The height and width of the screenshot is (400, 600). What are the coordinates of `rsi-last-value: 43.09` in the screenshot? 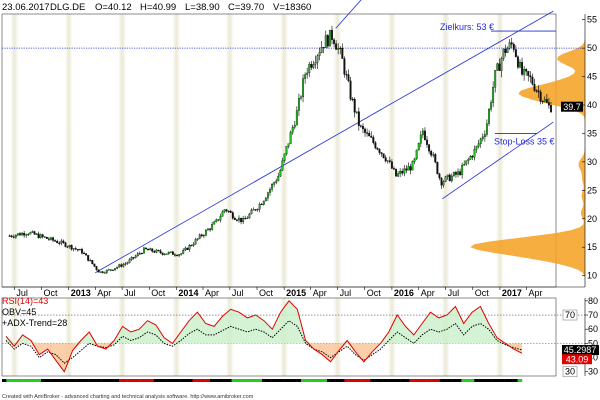 It's located at (577, 359).